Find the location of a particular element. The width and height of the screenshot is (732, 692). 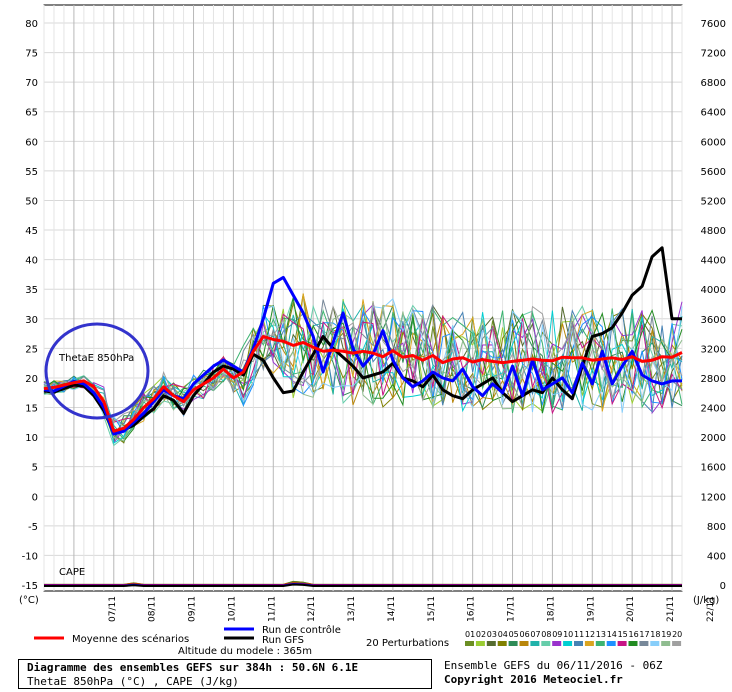

y-right-tick-label: 2400 is located at coordinates (713, 409).